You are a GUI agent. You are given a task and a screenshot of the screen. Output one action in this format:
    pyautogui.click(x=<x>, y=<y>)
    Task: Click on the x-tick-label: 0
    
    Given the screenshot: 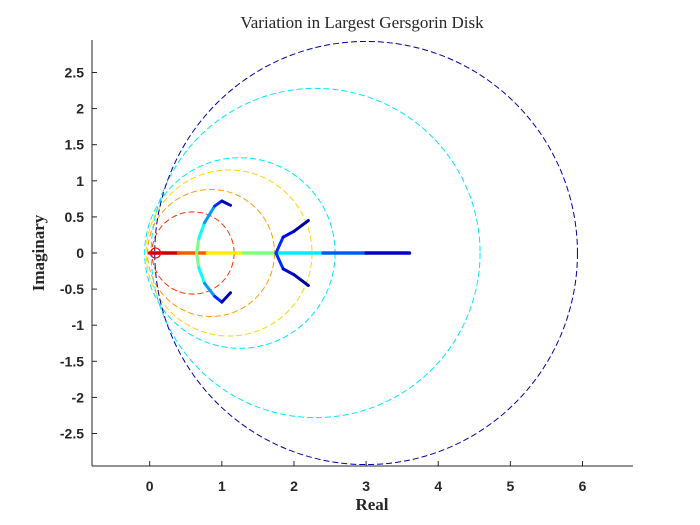 What is the action you would take?
    pyautogui.click(x=150, y=486)
    